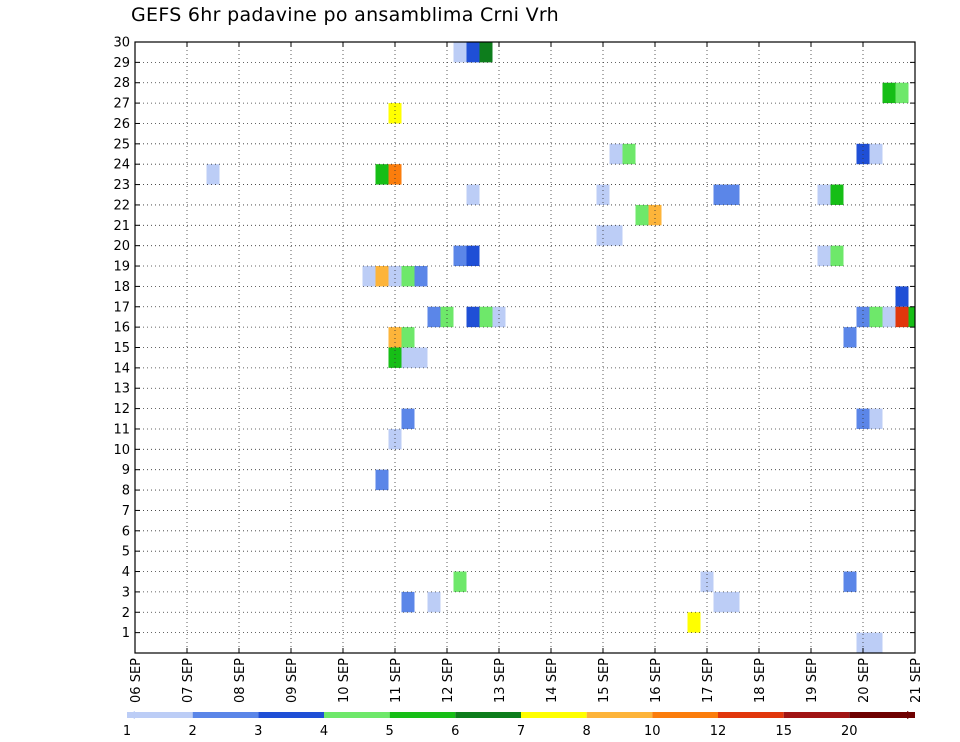  What do you see at coordinates (455, 731) in the screenshot?
I see `colorbar-label: 6` at bounding box center [455, 731].